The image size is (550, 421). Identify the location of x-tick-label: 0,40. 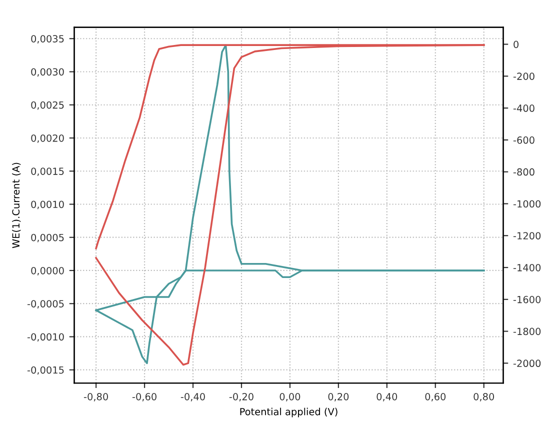
(387, 397).